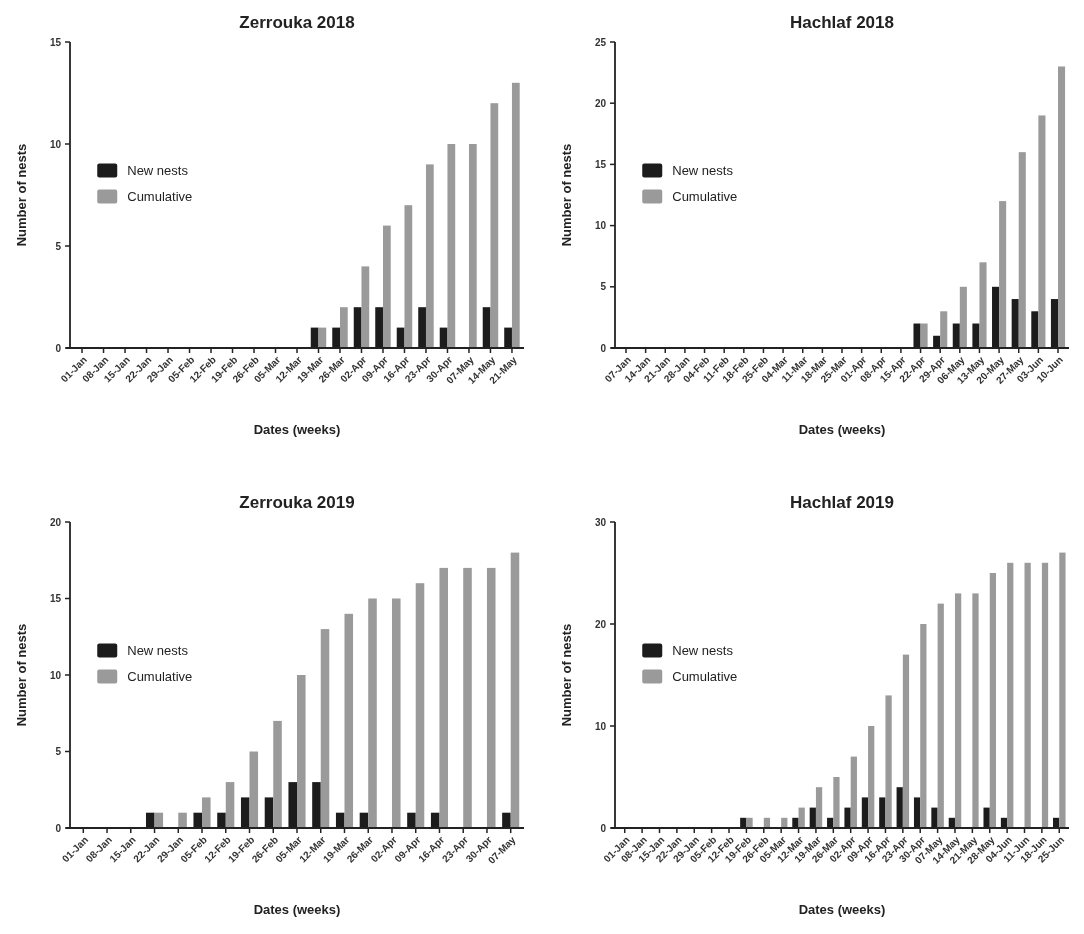 Image resolution: width=1084 pixels, height=934 pixels. Describe the element at coordinates (600, 522) in the screenshot. I see `y-tick-label: 30` at that location.